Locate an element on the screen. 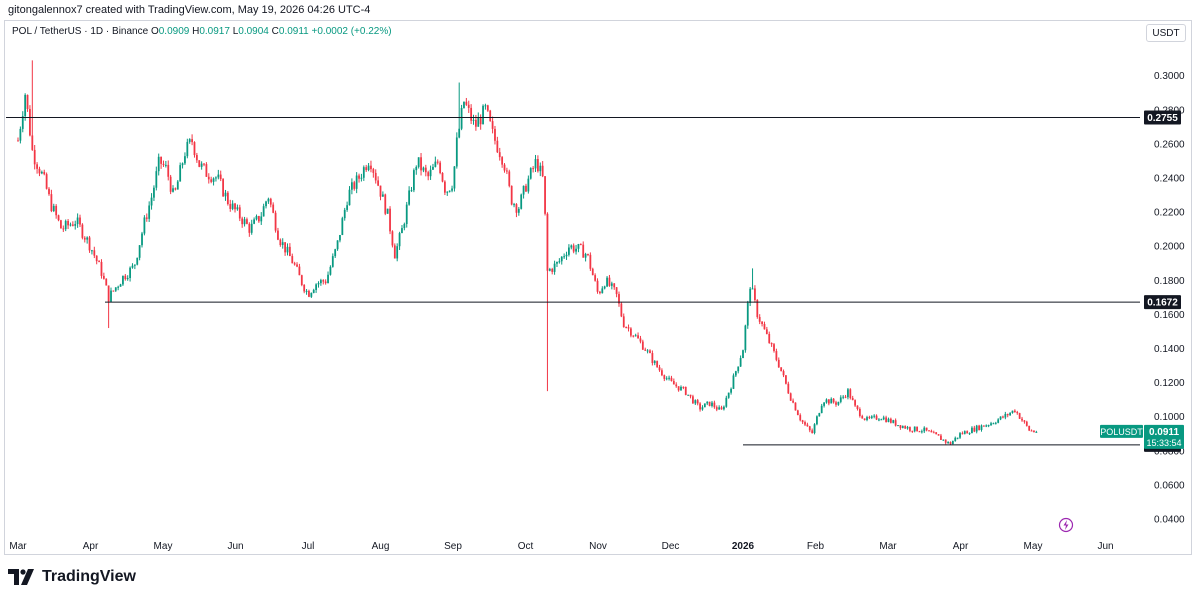 The image size is (1200, 600). currency-button: USDT is located at coordinates (1166, 33).